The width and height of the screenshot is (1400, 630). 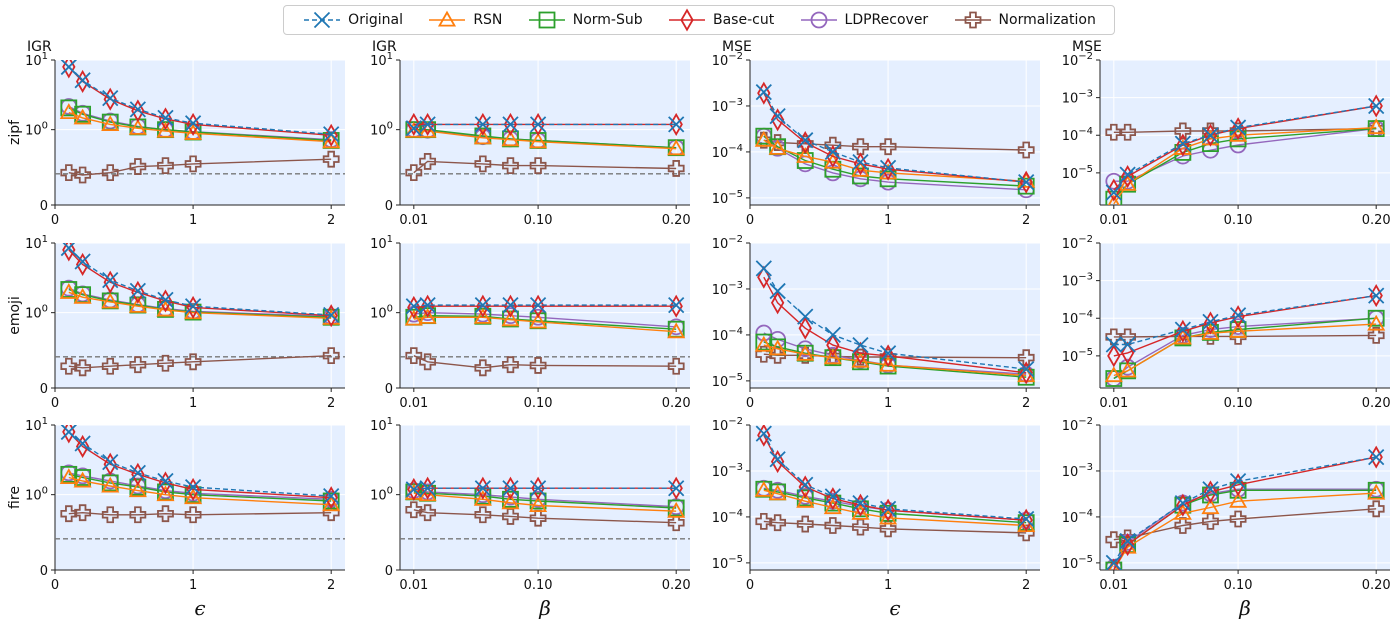 I want to click on x-tick-label: 2, so click(x=1026, y=220).